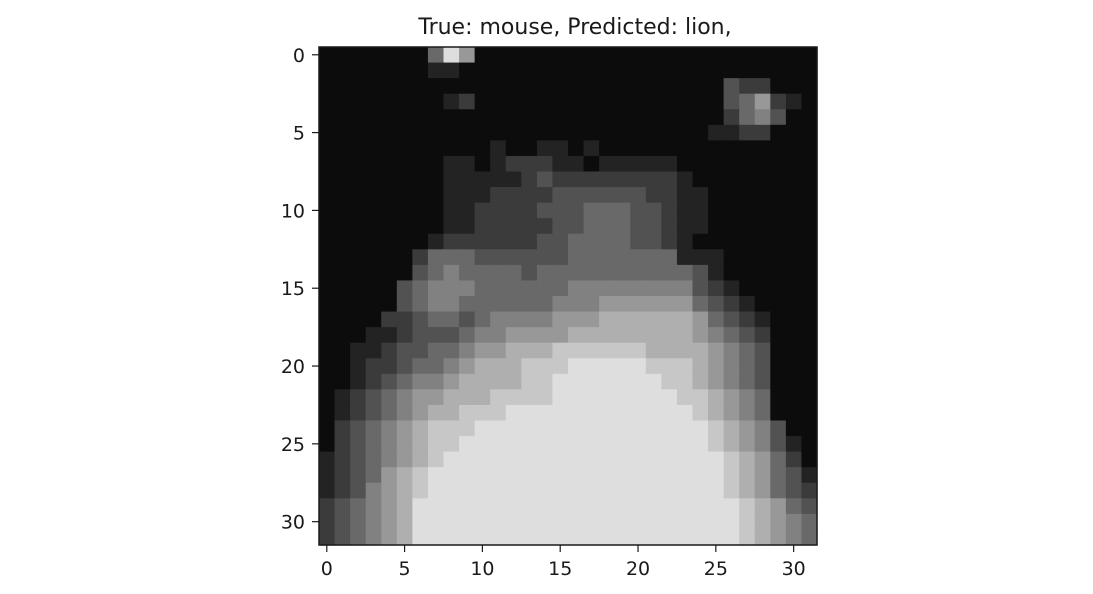 This screenshot has height=594, width=1093. What do you see at coordinates (293, 211) in the screenshot?
I see `y-tick-label: 10` at bounding box center [293, 211].